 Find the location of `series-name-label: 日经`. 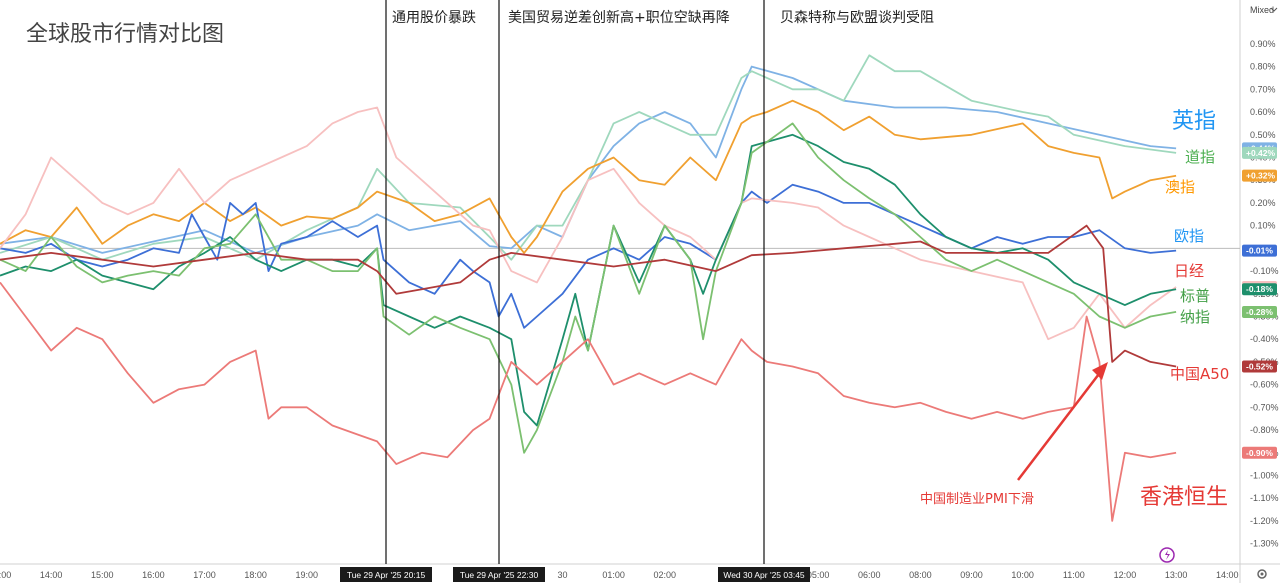

series-name-label: 日经 is located at coordinates (1189, 271).